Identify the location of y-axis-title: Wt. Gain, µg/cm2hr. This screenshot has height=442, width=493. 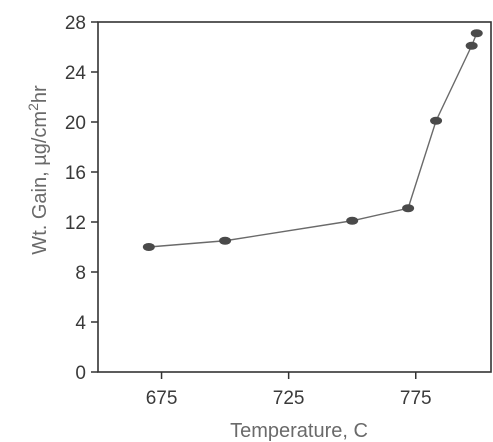
(38, 170).